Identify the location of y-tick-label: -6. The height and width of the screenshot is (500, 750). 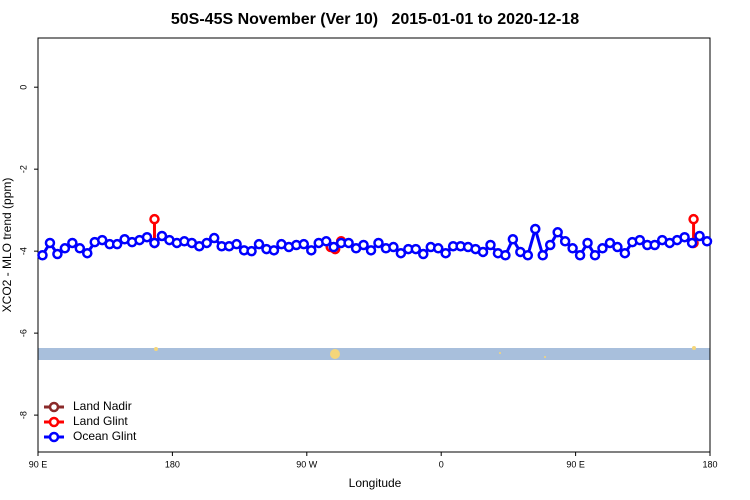
(23, 333).